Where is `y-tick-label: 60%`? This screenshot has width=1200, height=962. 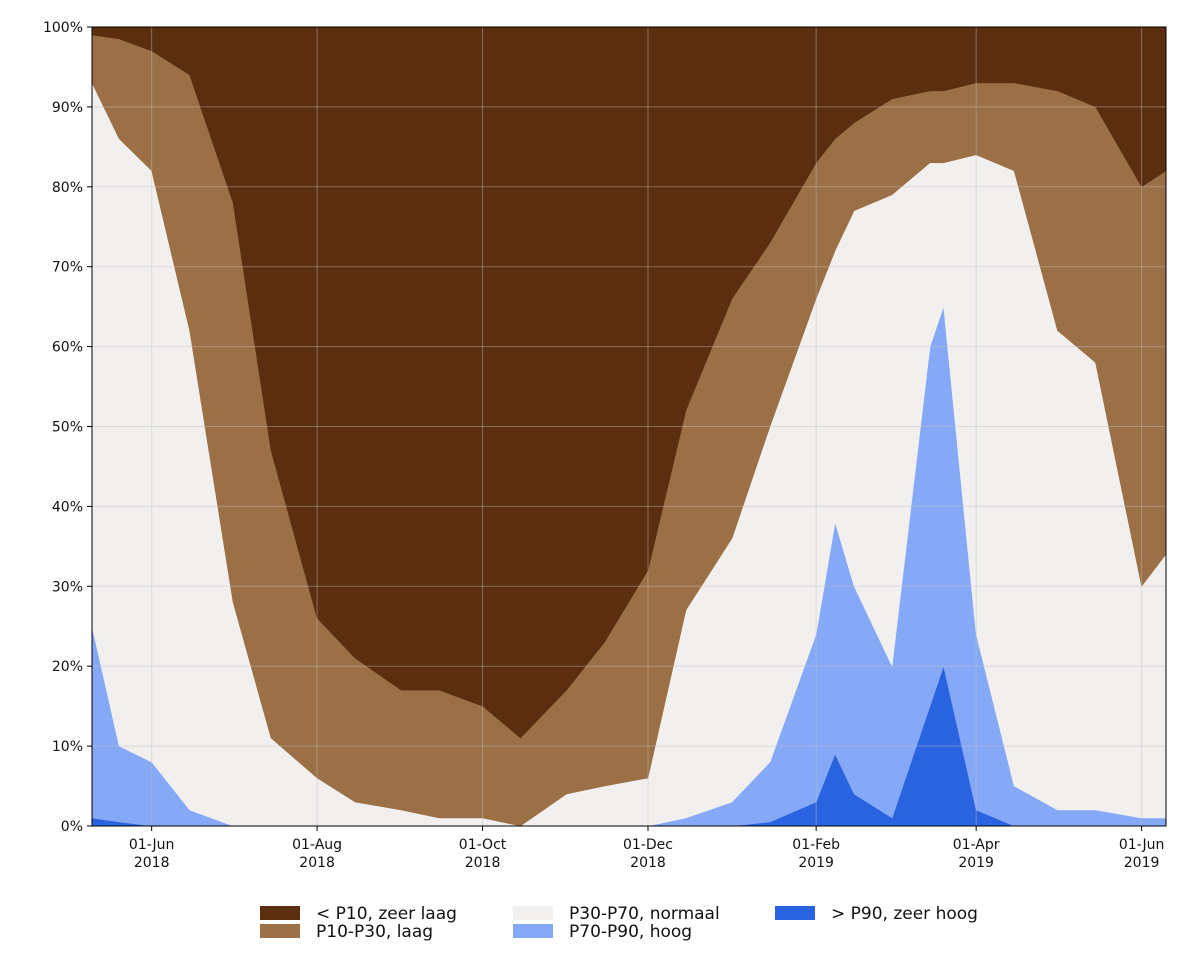 y-tick-label: 60% is located at coordinates (67, 348).